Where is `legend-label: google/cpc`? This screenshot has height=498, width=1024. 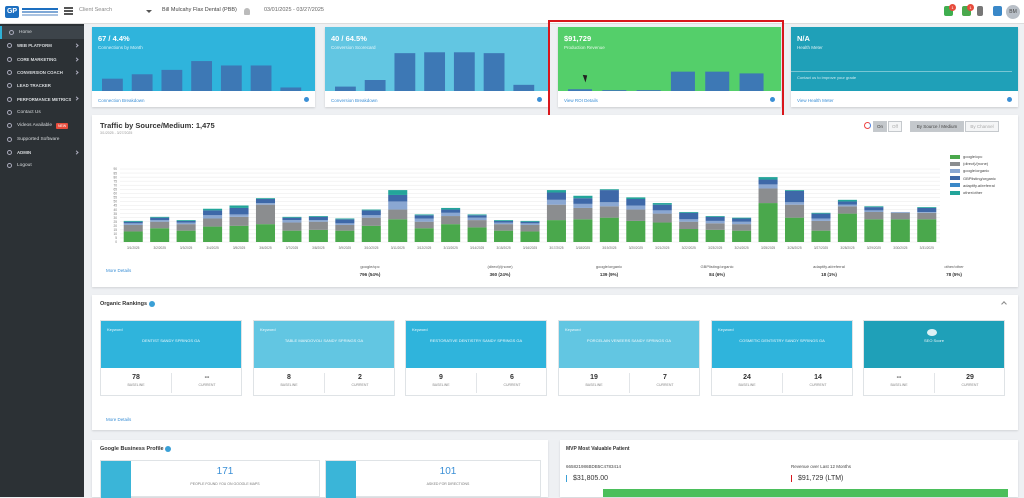 legend-label: google/cpc is located at coordinates (973, 157).